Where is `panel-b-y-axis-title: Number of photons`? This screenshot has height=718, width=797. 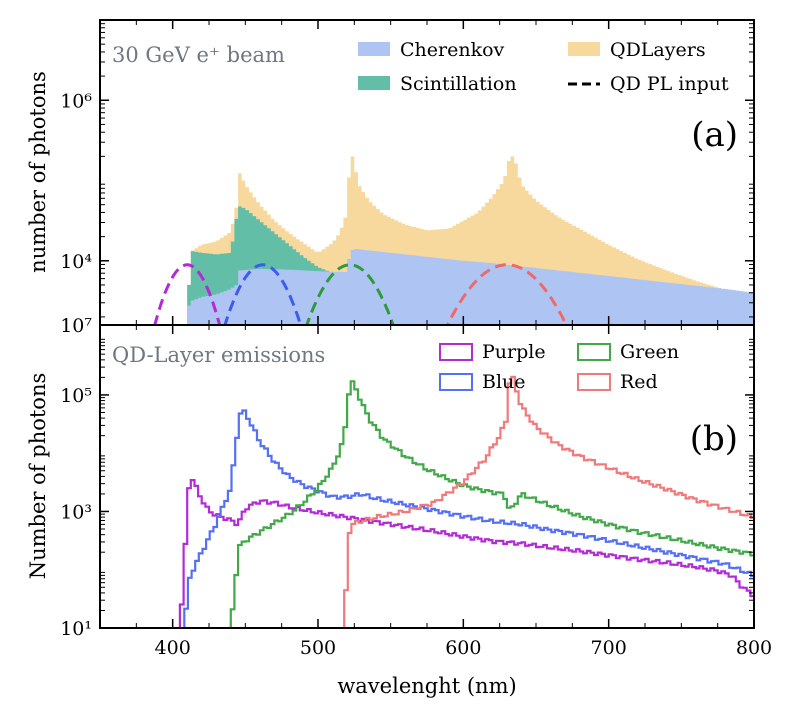
panel-b-y-axis-title: Number of photons is located at coordinates (38, 476).